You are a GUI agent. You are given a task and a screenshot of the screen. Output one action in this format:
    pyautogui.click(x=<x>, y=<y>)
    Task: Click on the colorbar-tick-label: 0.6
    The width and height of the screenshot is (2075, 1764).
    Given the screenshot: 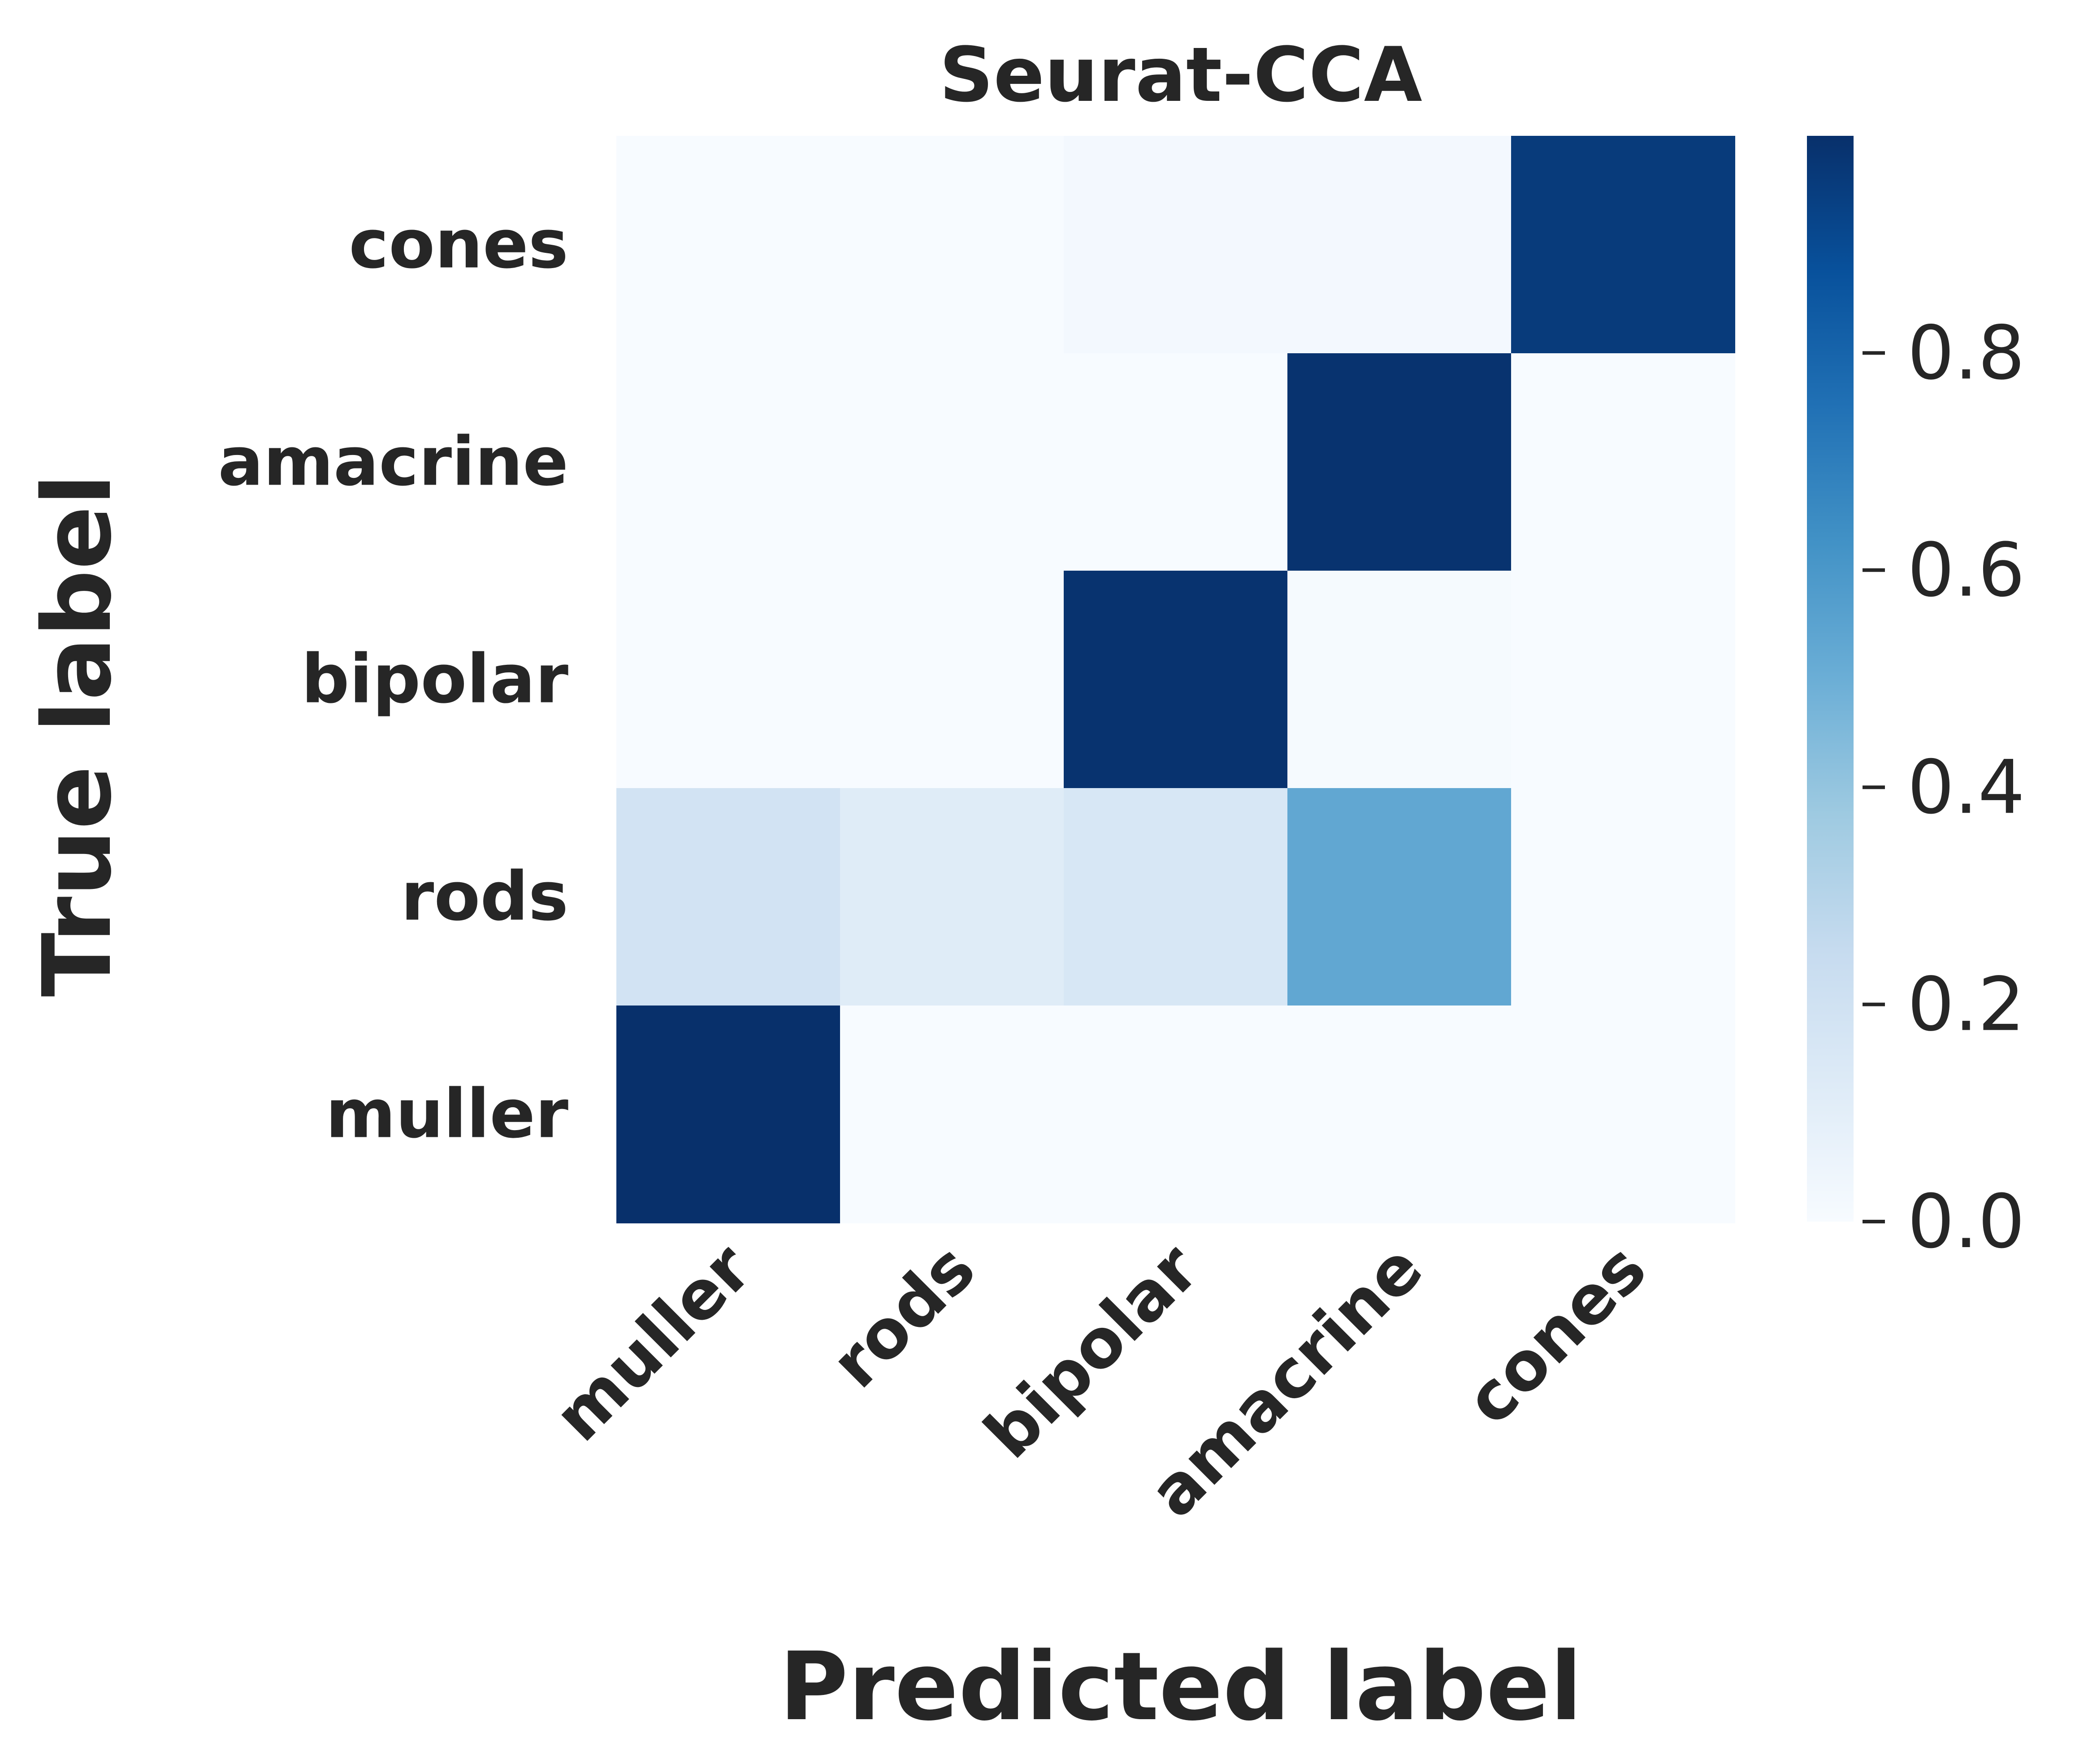 What is the action you would take?
    pyautogui.click(x=1966, y=570)
    